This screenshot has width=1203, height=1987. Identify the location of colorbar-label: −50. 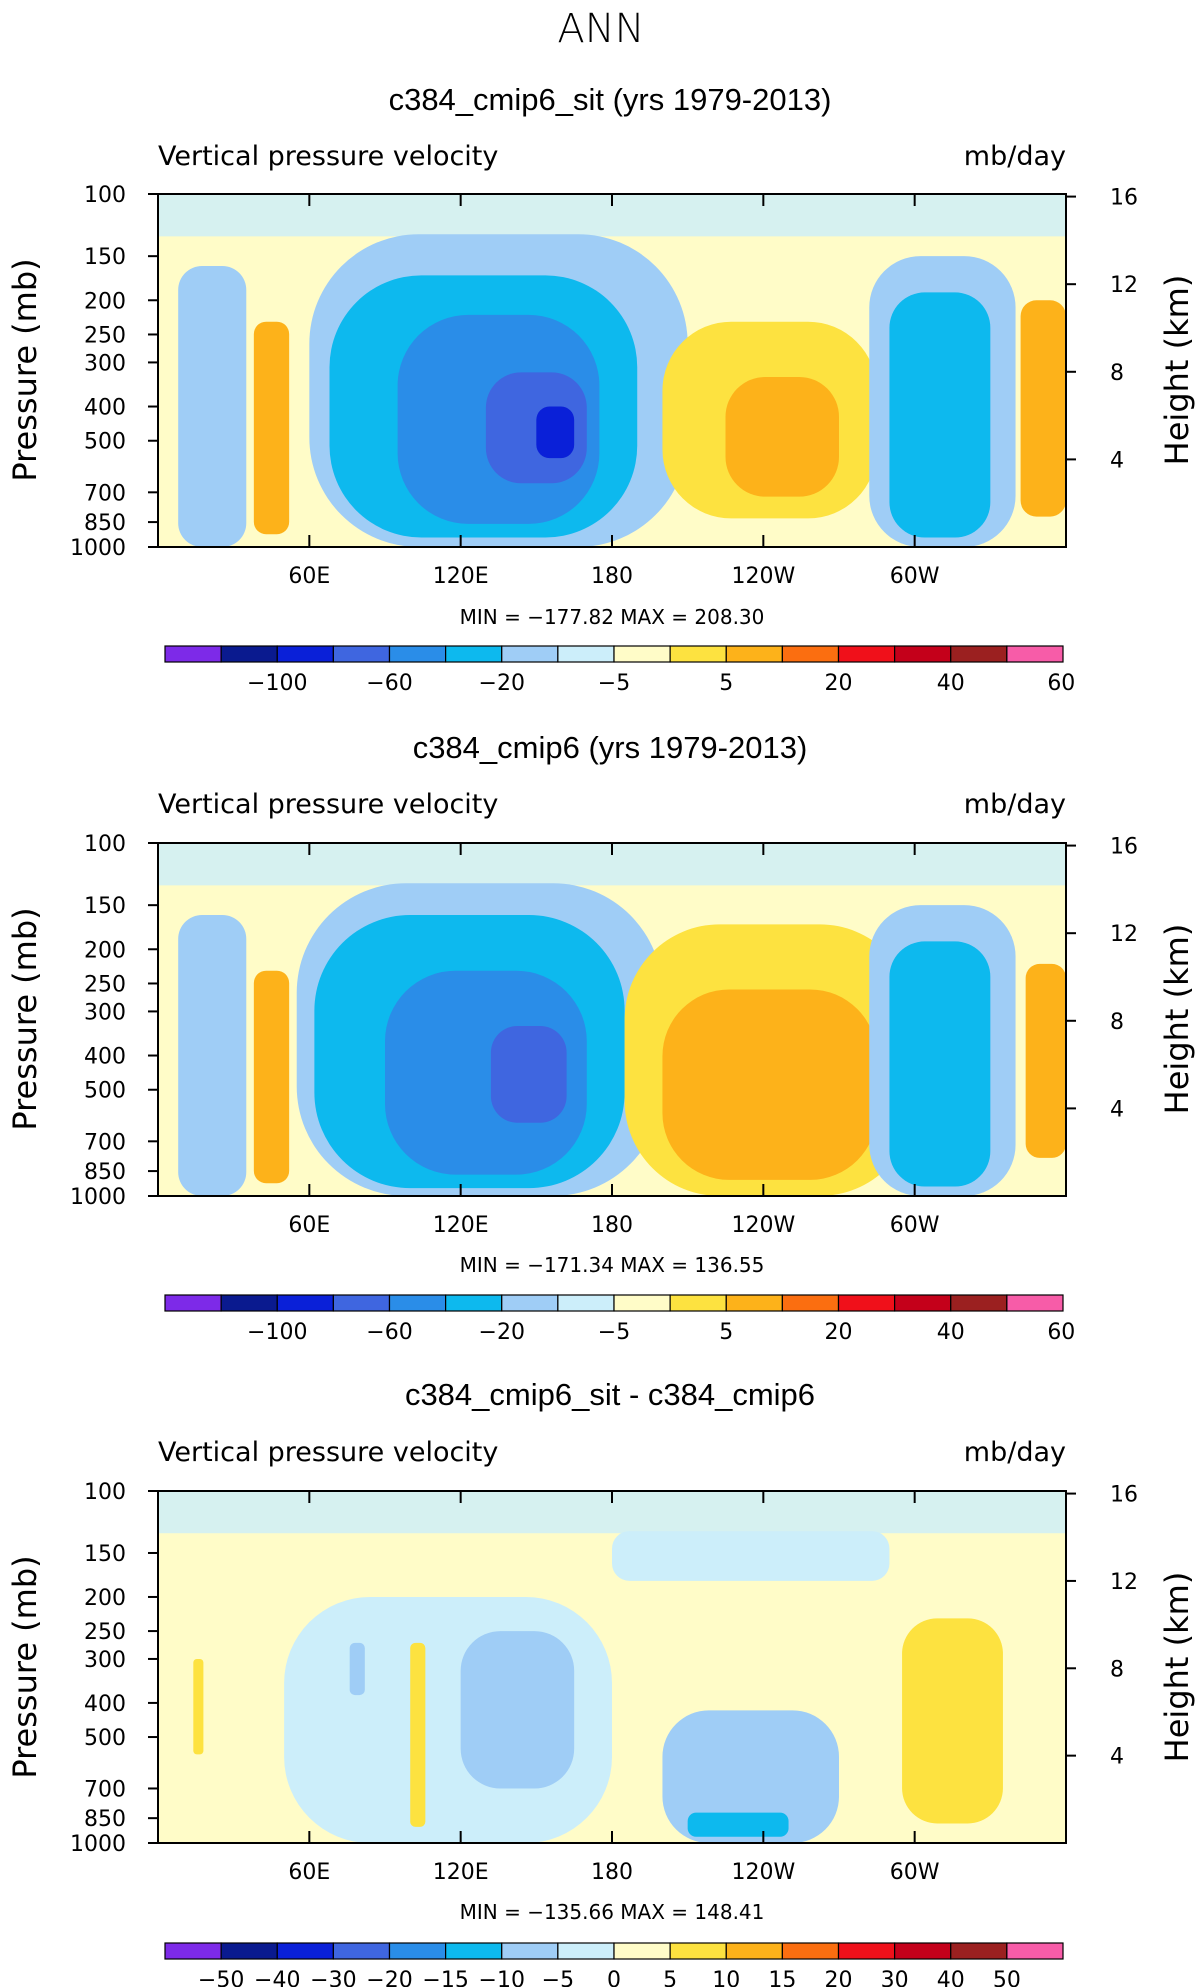
(221, 1977).